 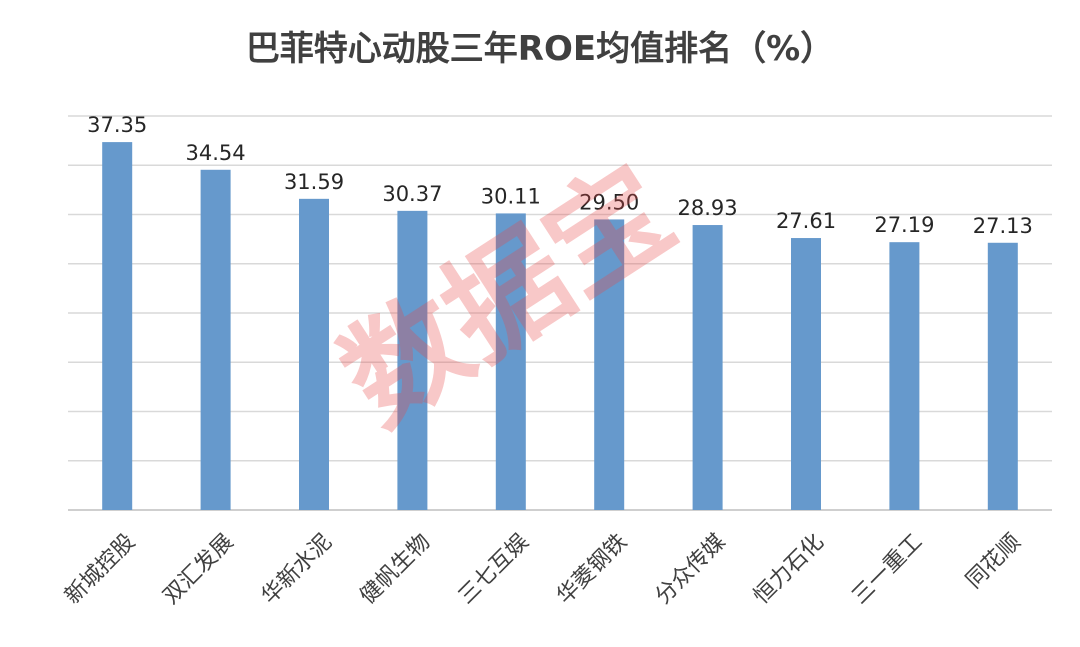 What do you see at coordinates (993, 561) in the screenshot?
I see `category-label-9: 同花顺` at bounding box center [993, 561].